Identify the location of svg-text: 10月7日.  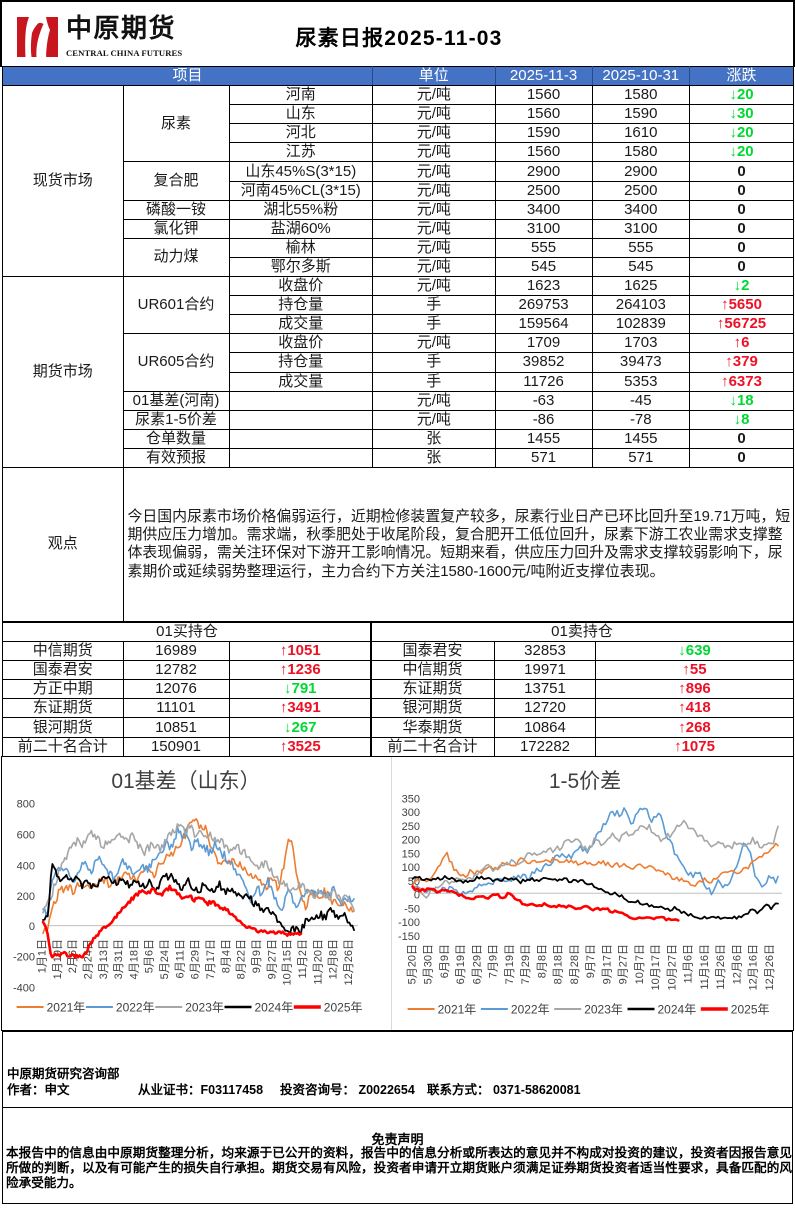
(640, 964).